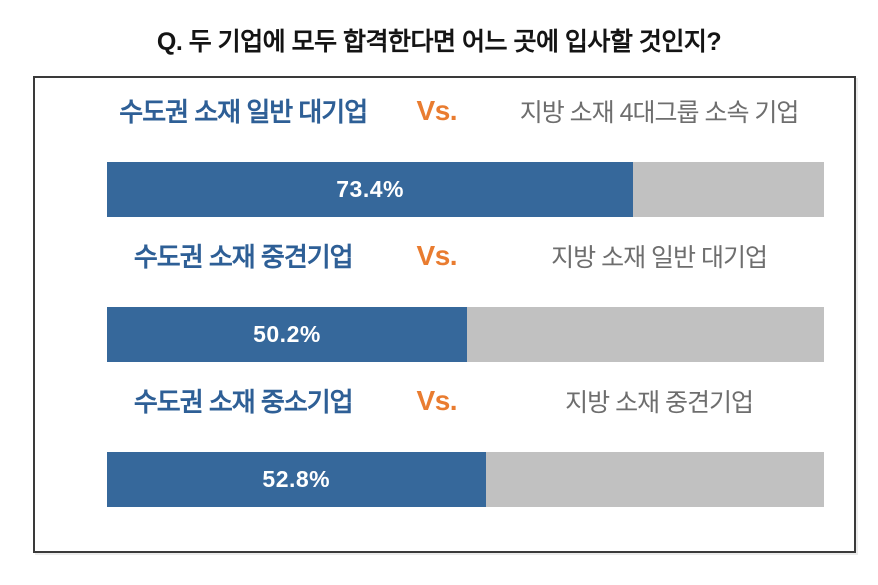 This screenshot has height=585, width=878. I want to click on comparison-label-row: 수도권 소재 중견기업 Vs. 지방 소재 일반 대기업, so click(465, 255).